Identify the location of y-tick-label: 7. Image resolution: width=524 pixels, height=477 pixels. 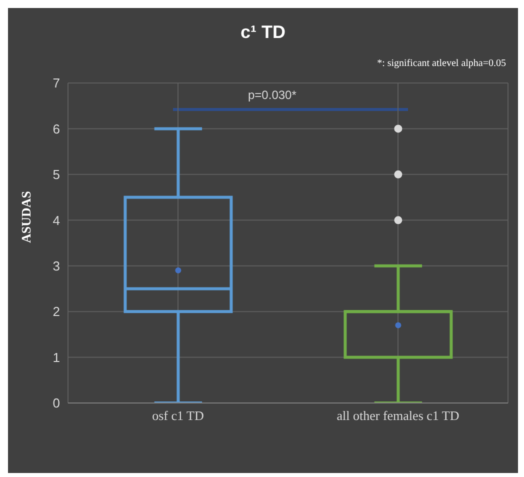
(56, 83).